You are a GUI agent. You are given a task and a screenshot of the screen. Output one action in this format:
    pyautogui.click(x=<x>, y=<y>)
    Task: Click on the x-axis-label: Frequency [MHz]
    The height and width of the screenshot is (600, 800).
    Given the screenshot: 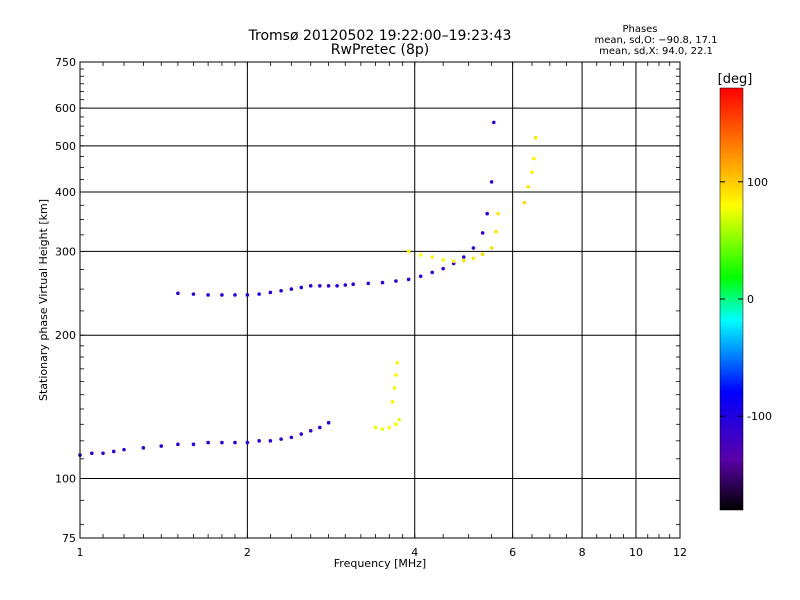 What is the action you would take?
    pyautogui.click(x=380, y=563)
    